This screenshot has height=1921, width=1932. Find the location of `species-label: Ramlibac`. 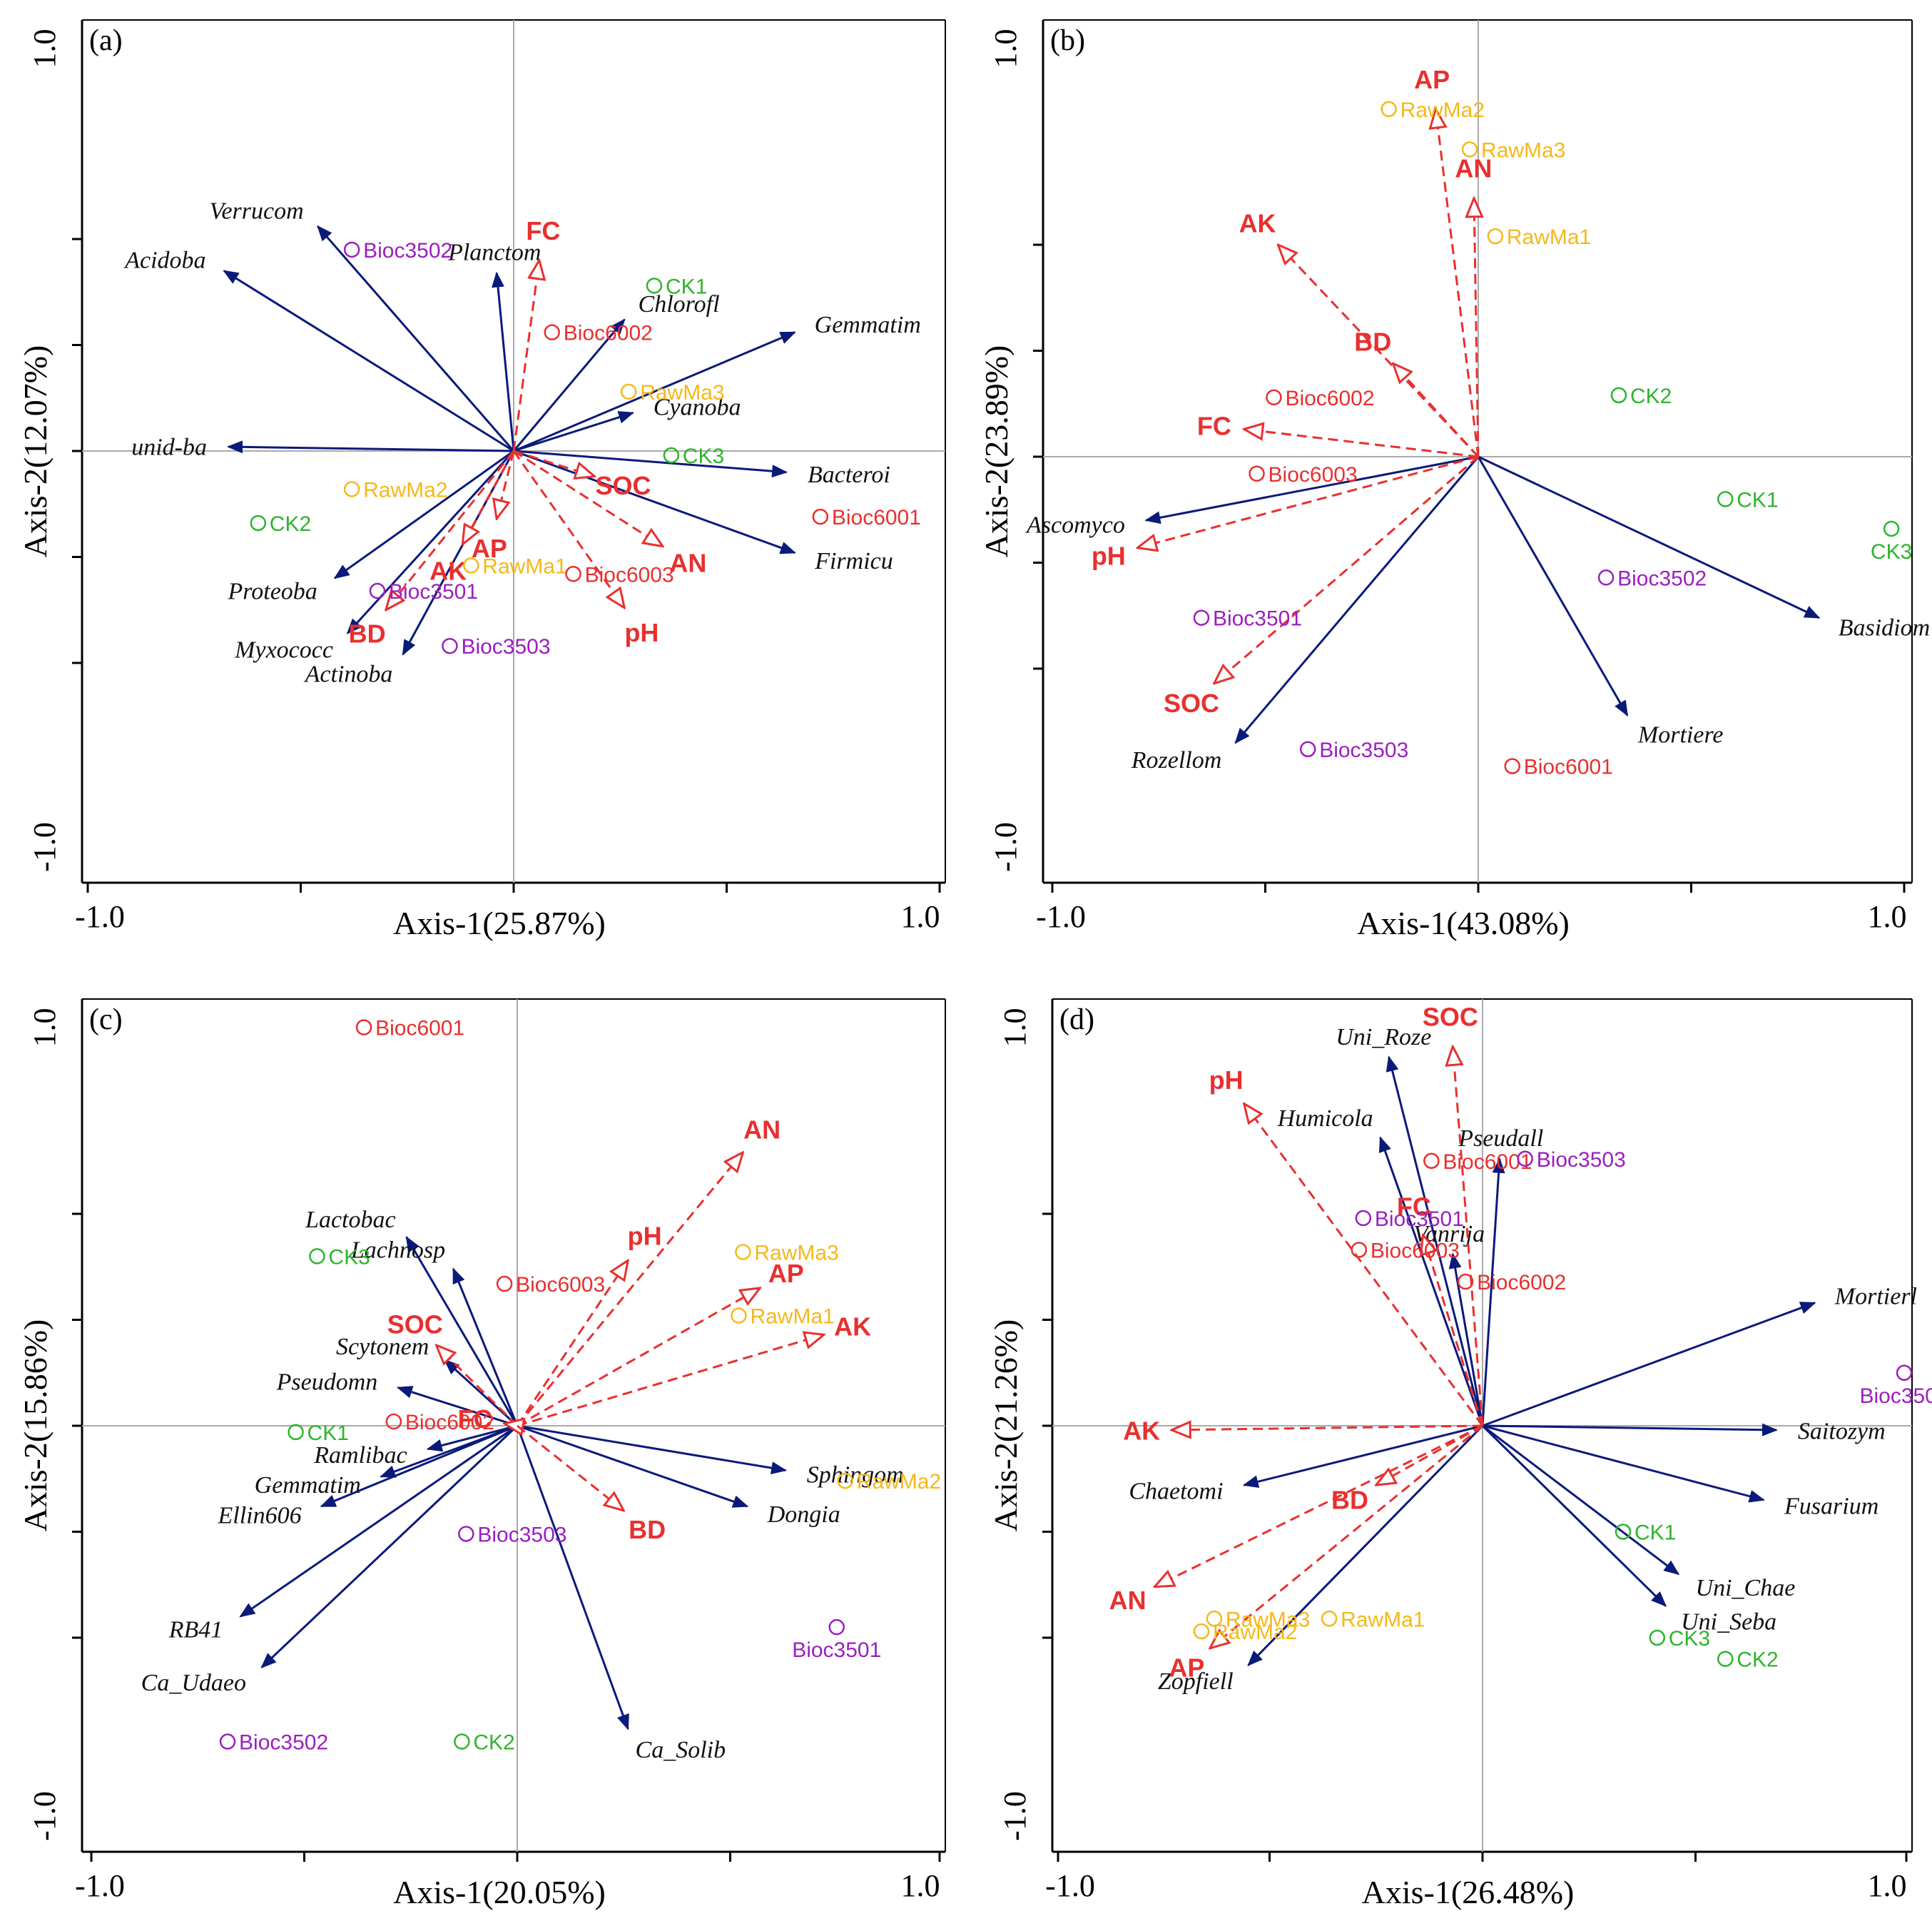

species-label: Ramlibac is located at coordinates (360, 1455).